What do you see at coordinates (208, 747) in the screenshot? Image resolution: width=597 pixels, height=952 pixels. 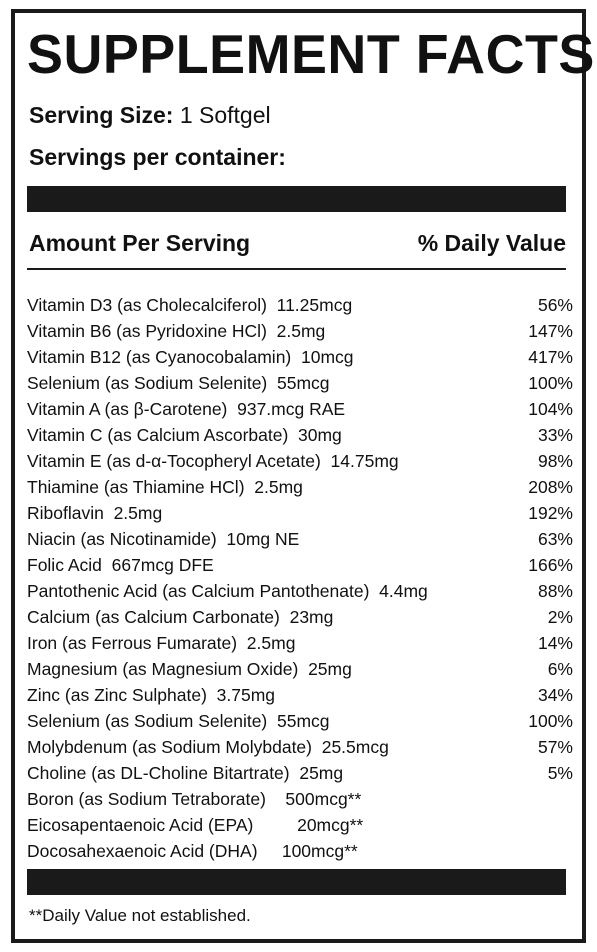 I see `nutrient-name: Molybdenum (as Sodium Molybdate) 25.5mcg` at bounding box center [208, 747].